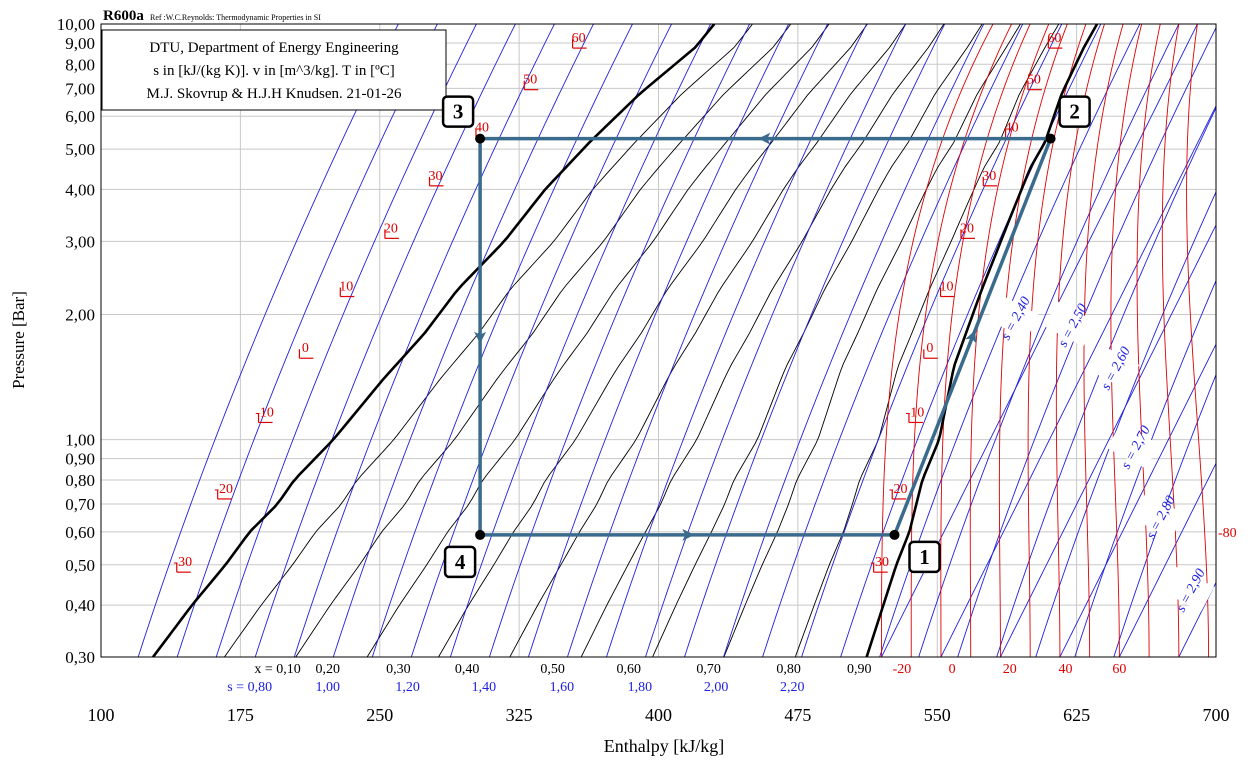 Image resolution: width=1253 pixels, height=763 pixels. I want to click on y-tick-label: 2,00, so click(80, 315).